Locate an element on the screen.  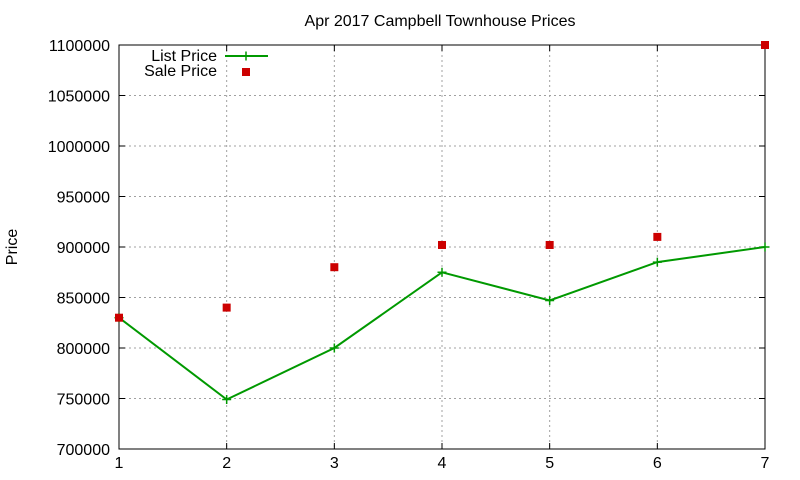
x-tick-labels: 1 2 3 4 5 6 7 is located at coordinates (442, 463).